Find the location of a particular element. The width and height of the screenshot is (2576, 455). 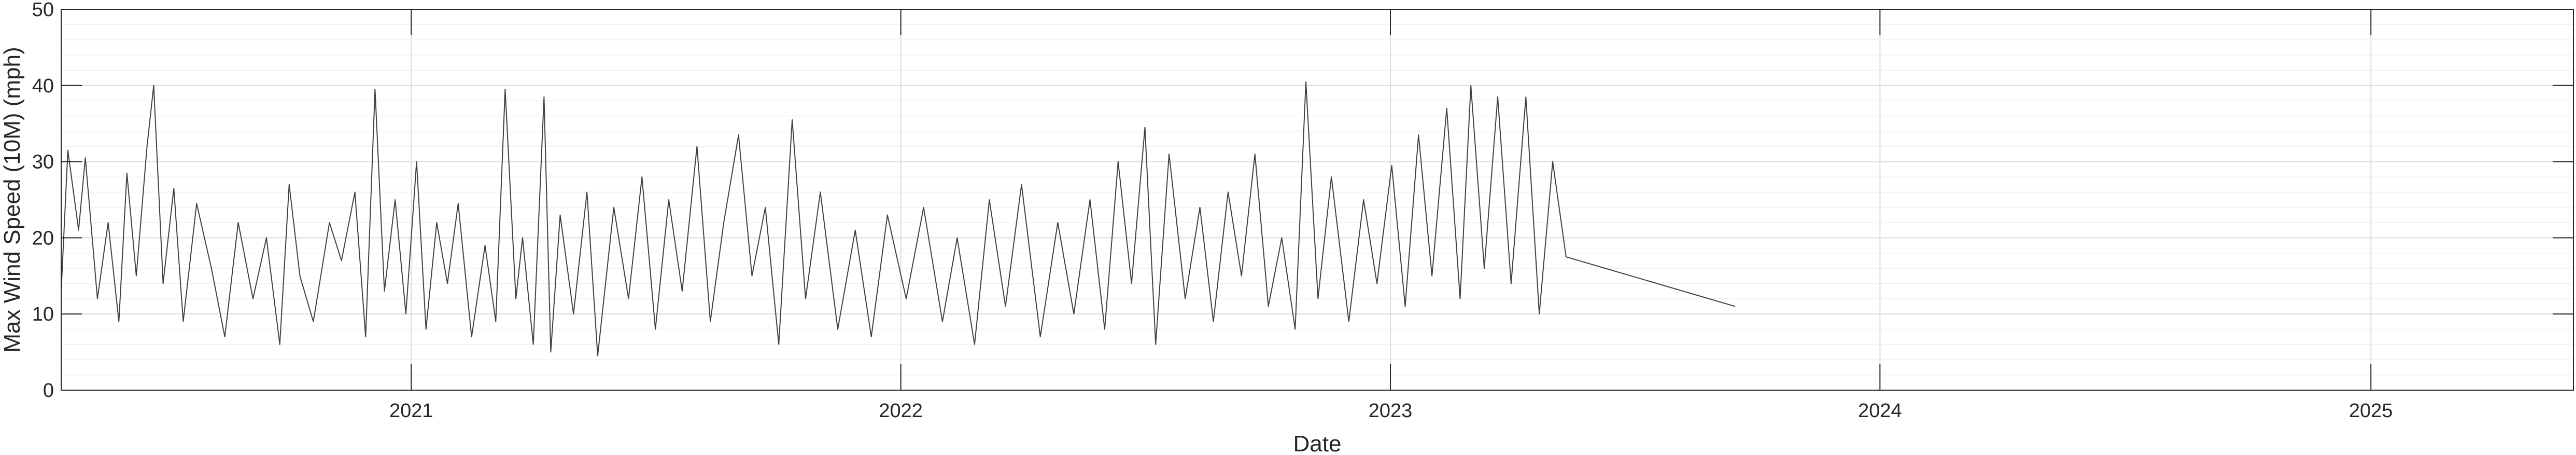

y-tick-label: 20 is located at coordinates (43, 238).